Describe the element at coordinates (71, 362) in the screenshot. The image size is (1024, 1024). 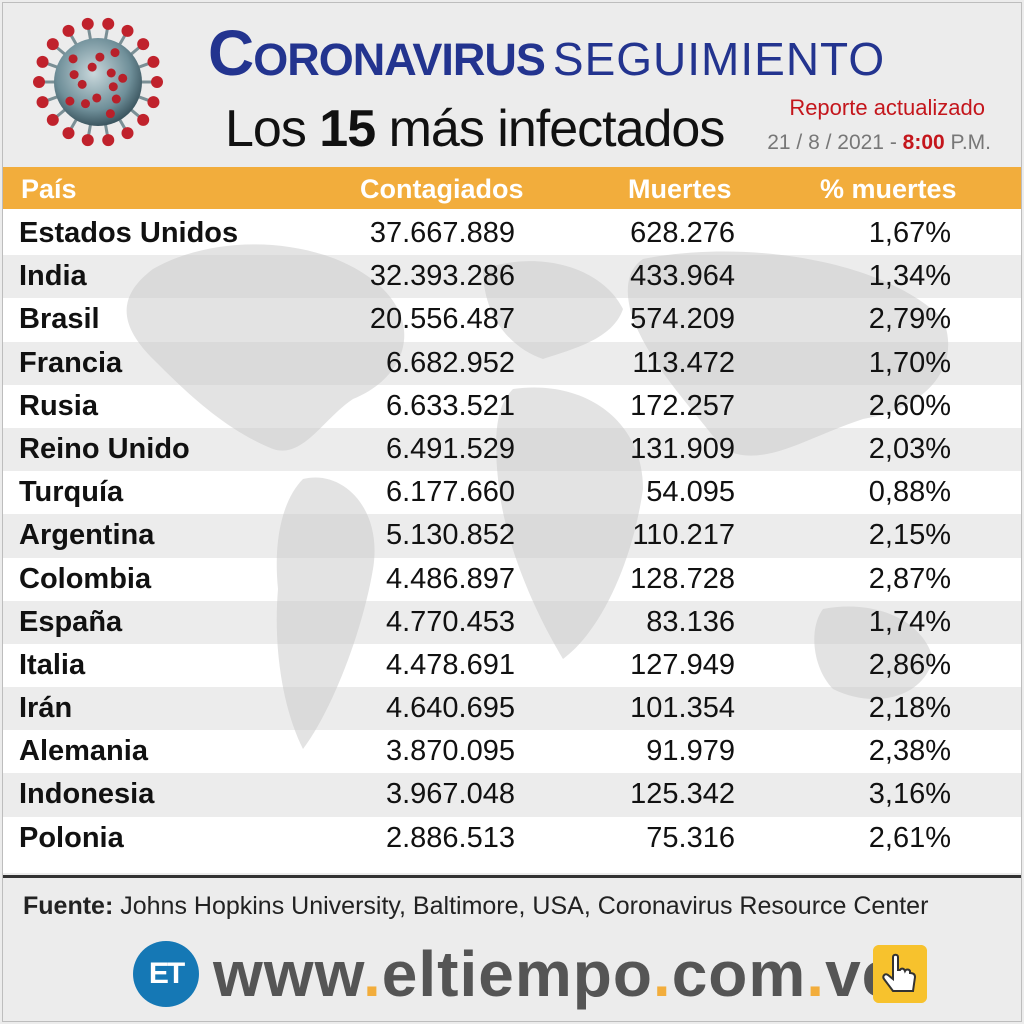
I see `cell-country: Francia` at that location.